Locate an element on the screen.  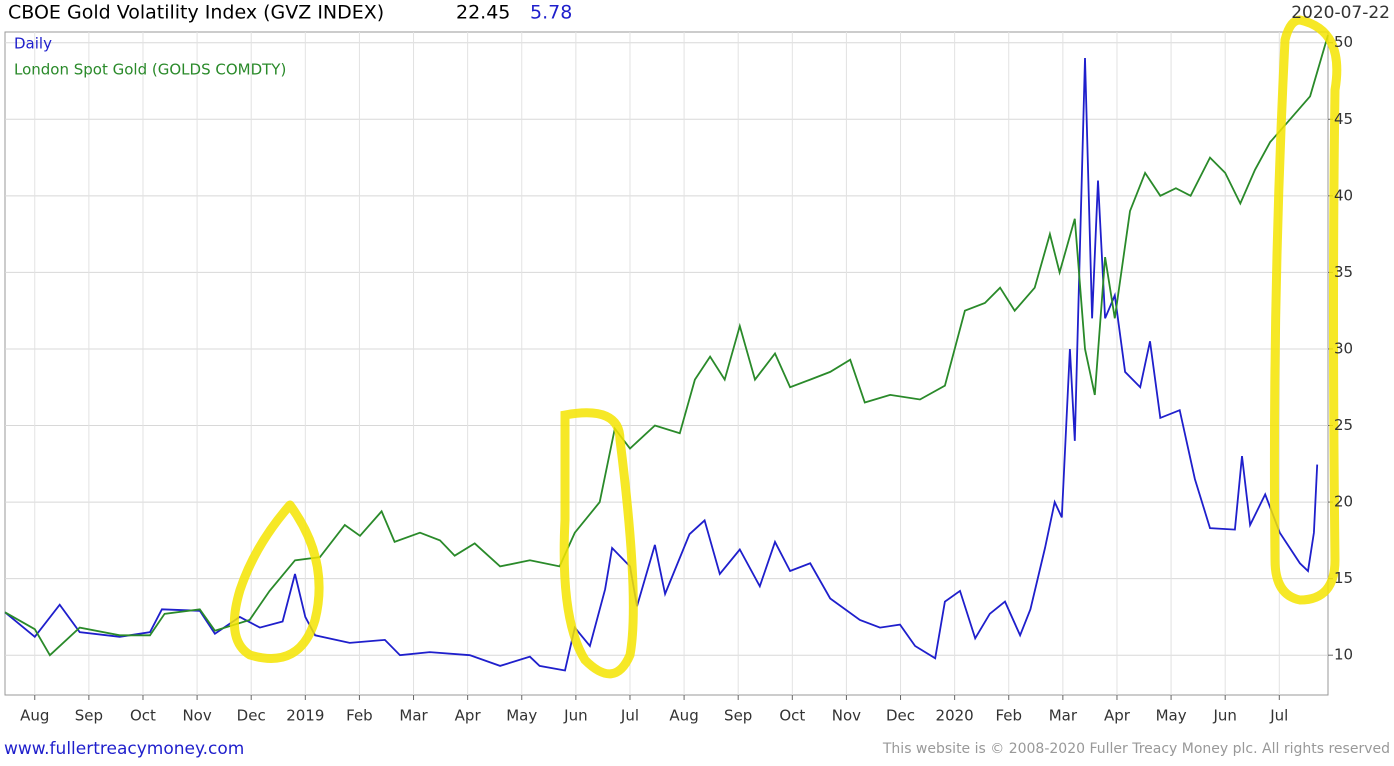
y-tick-label: 20 is located at coordinates (1343, 502).